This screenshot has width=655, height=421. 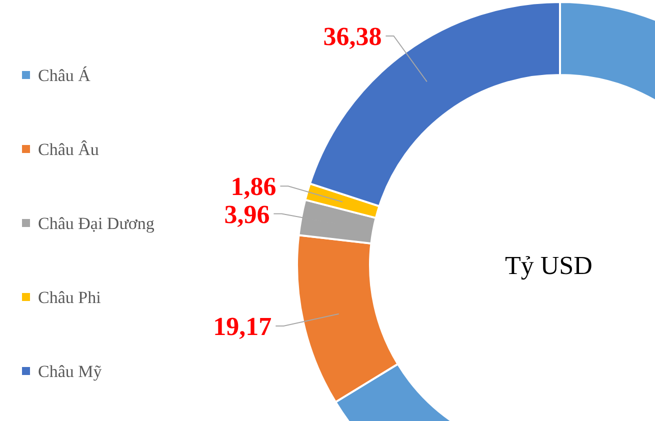 I want to click on data-label: 3,96, so click(x=247, y=214).